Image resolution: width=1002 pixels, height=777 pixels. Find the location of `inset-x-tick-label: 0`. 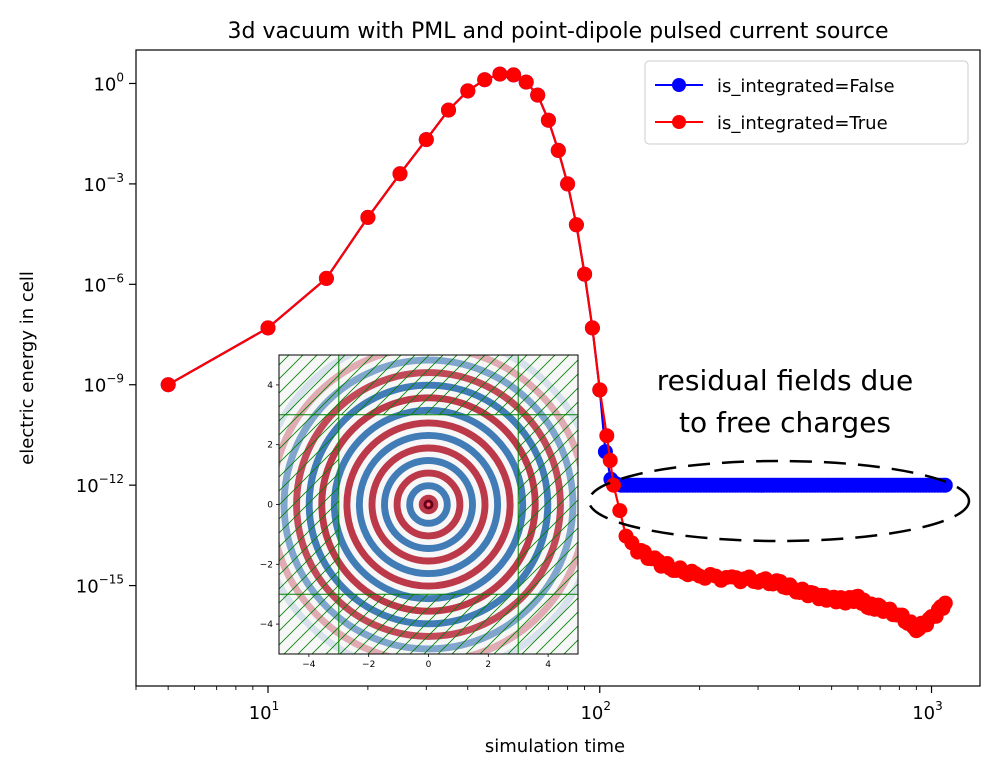

inset-x-tick-label: 0 is located at coordinates (429, 665).